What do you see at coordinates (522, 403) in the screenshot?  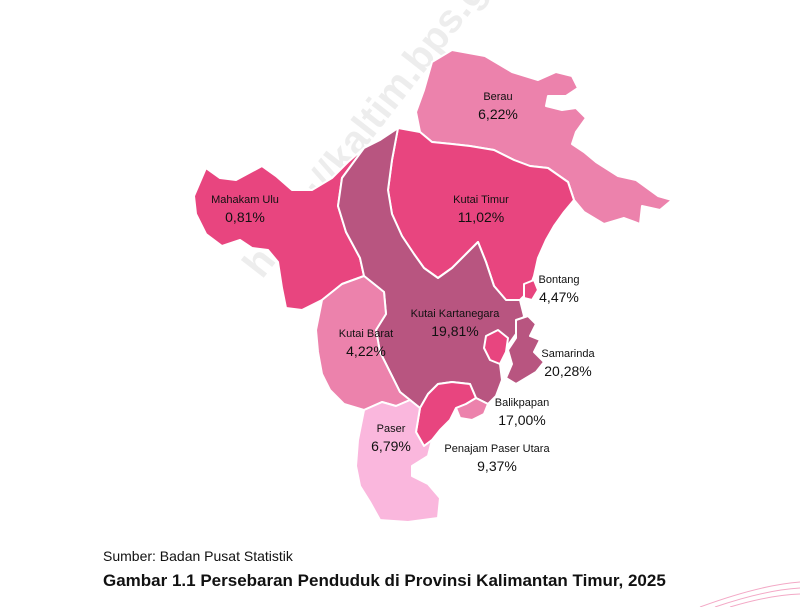 I see `svg-text: Balikpapan` at bounding box center [522, 403].